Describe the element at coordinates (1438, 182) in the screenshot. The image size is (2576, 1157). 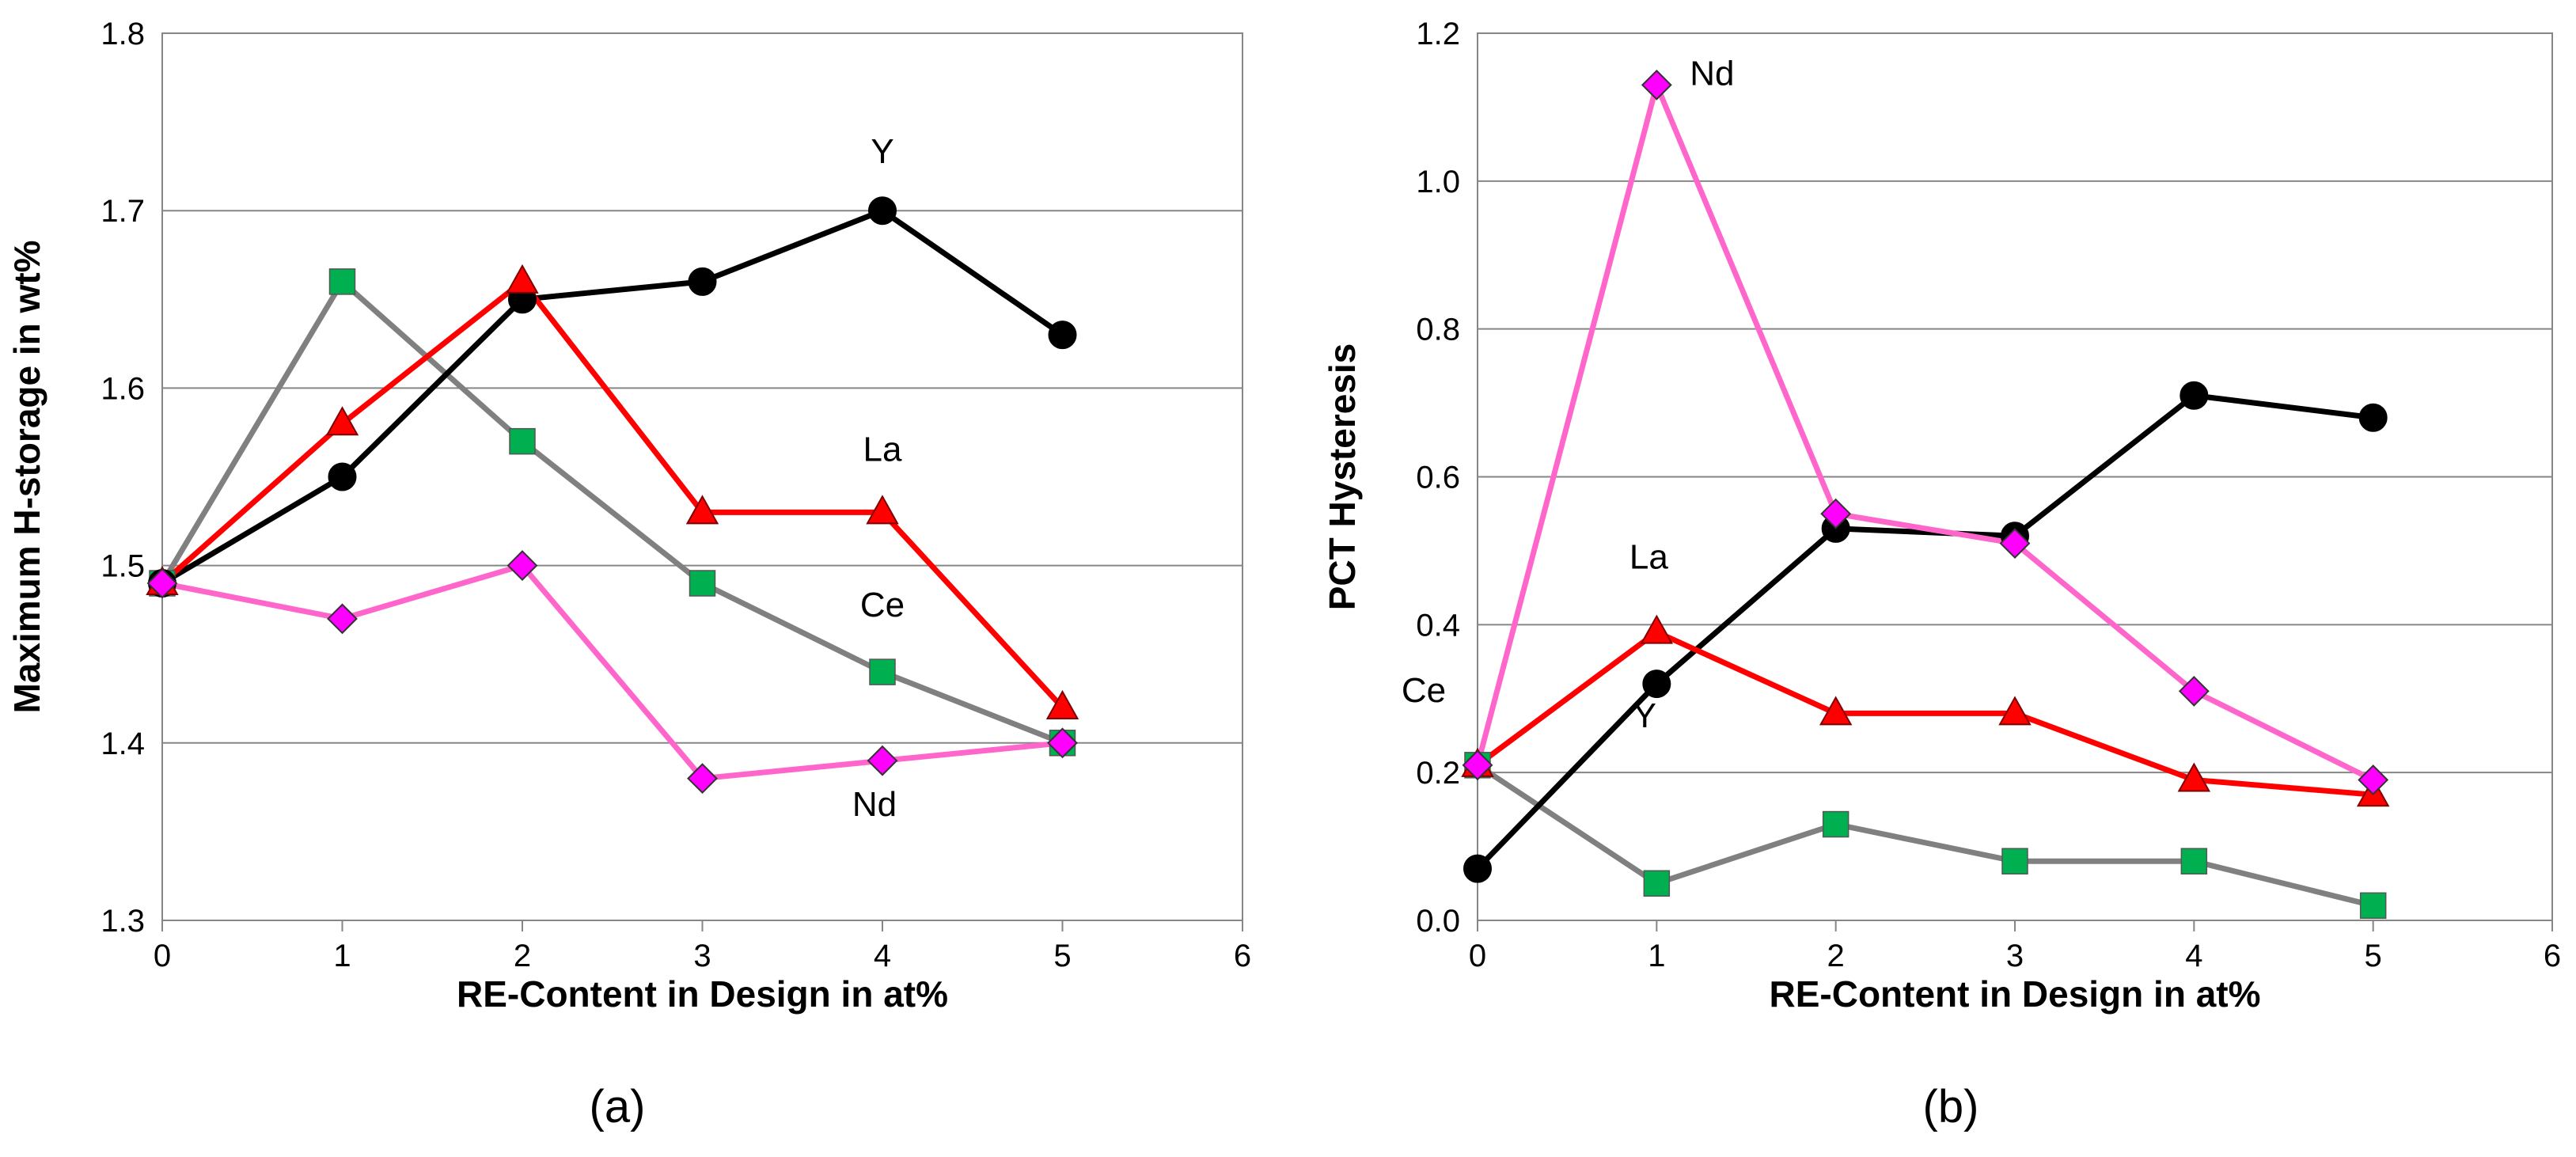
I see `y-tick-label: 1.0` at that location.